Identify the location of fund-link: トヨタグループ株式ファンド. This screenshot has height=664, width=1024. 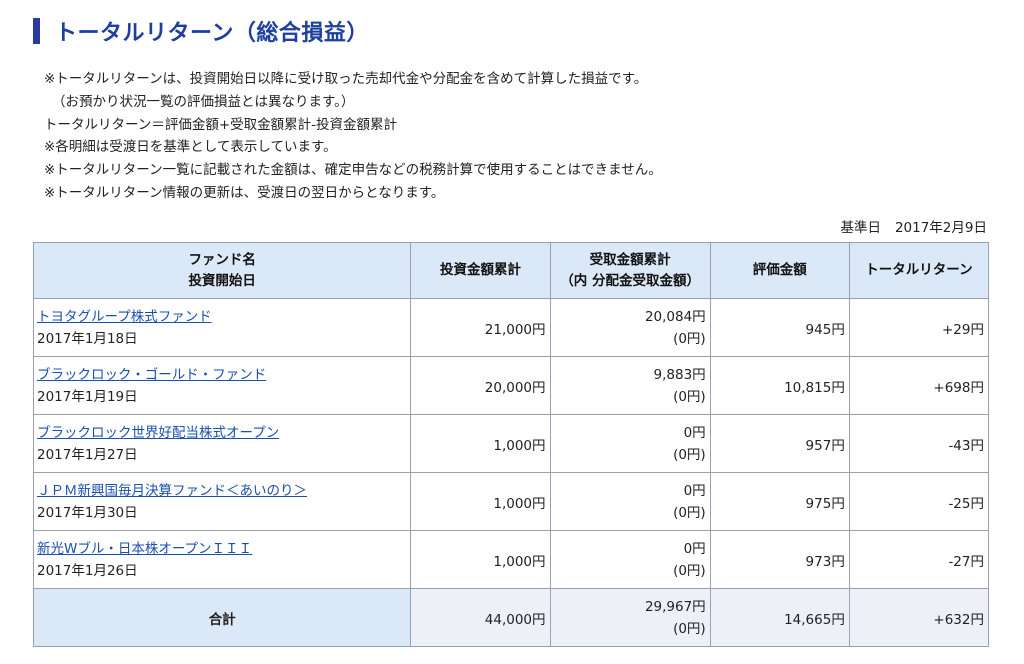
(124, 316).